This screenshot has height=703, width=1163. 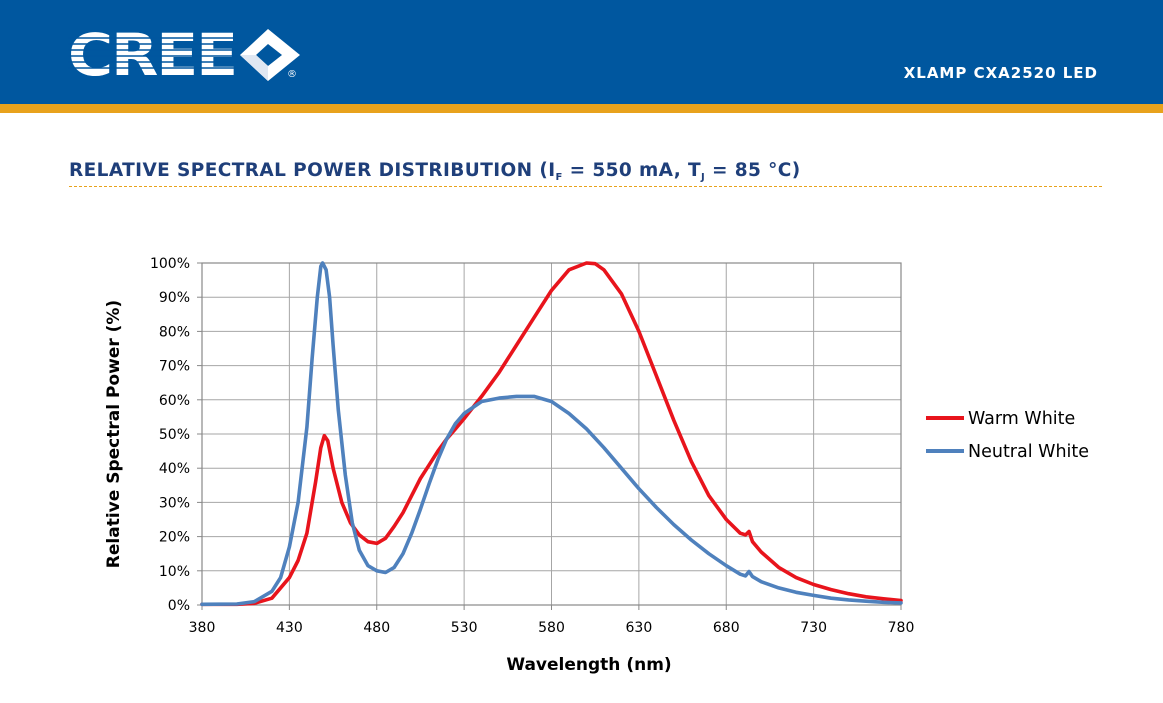 What do you see at coordinates (588, 665) in the screenshot?
I see `x-axis-label: Wavelength (nm)` at bounding box center [588, 665].